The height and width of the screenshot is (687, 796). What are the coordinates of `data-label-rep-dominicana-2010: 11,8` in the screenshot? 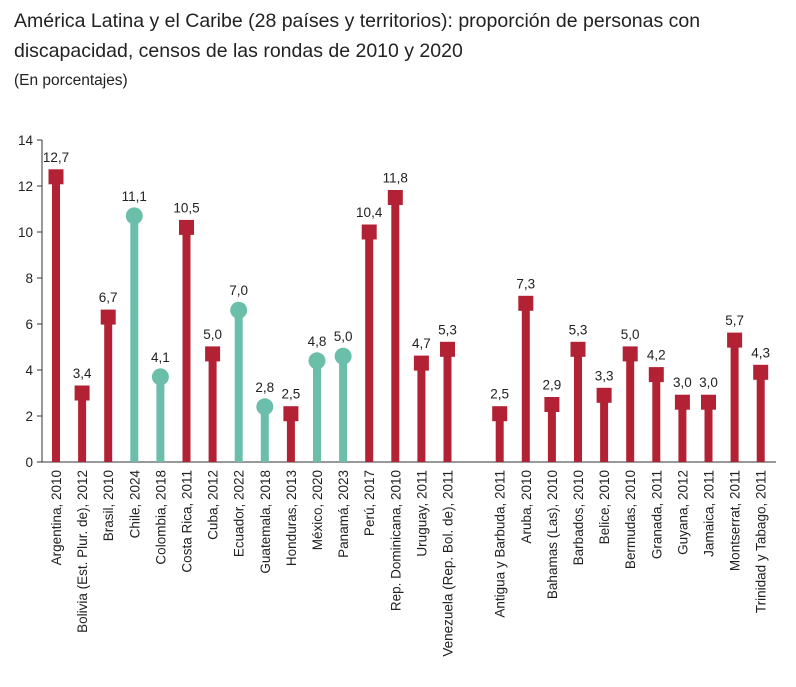 It's located at (395, 178).